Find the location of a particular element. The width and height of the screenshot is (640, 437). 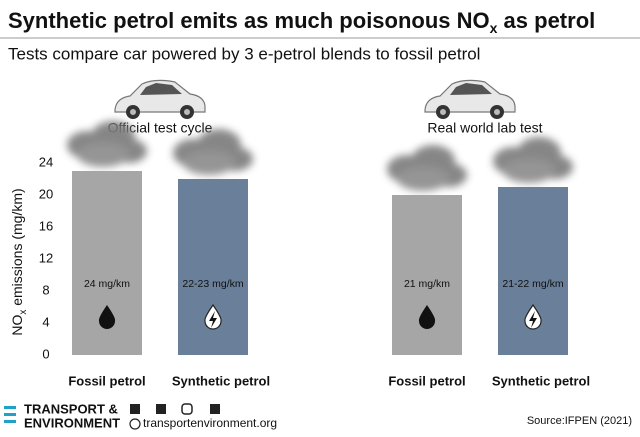

globe-icon is located at coordinates (135, 424).